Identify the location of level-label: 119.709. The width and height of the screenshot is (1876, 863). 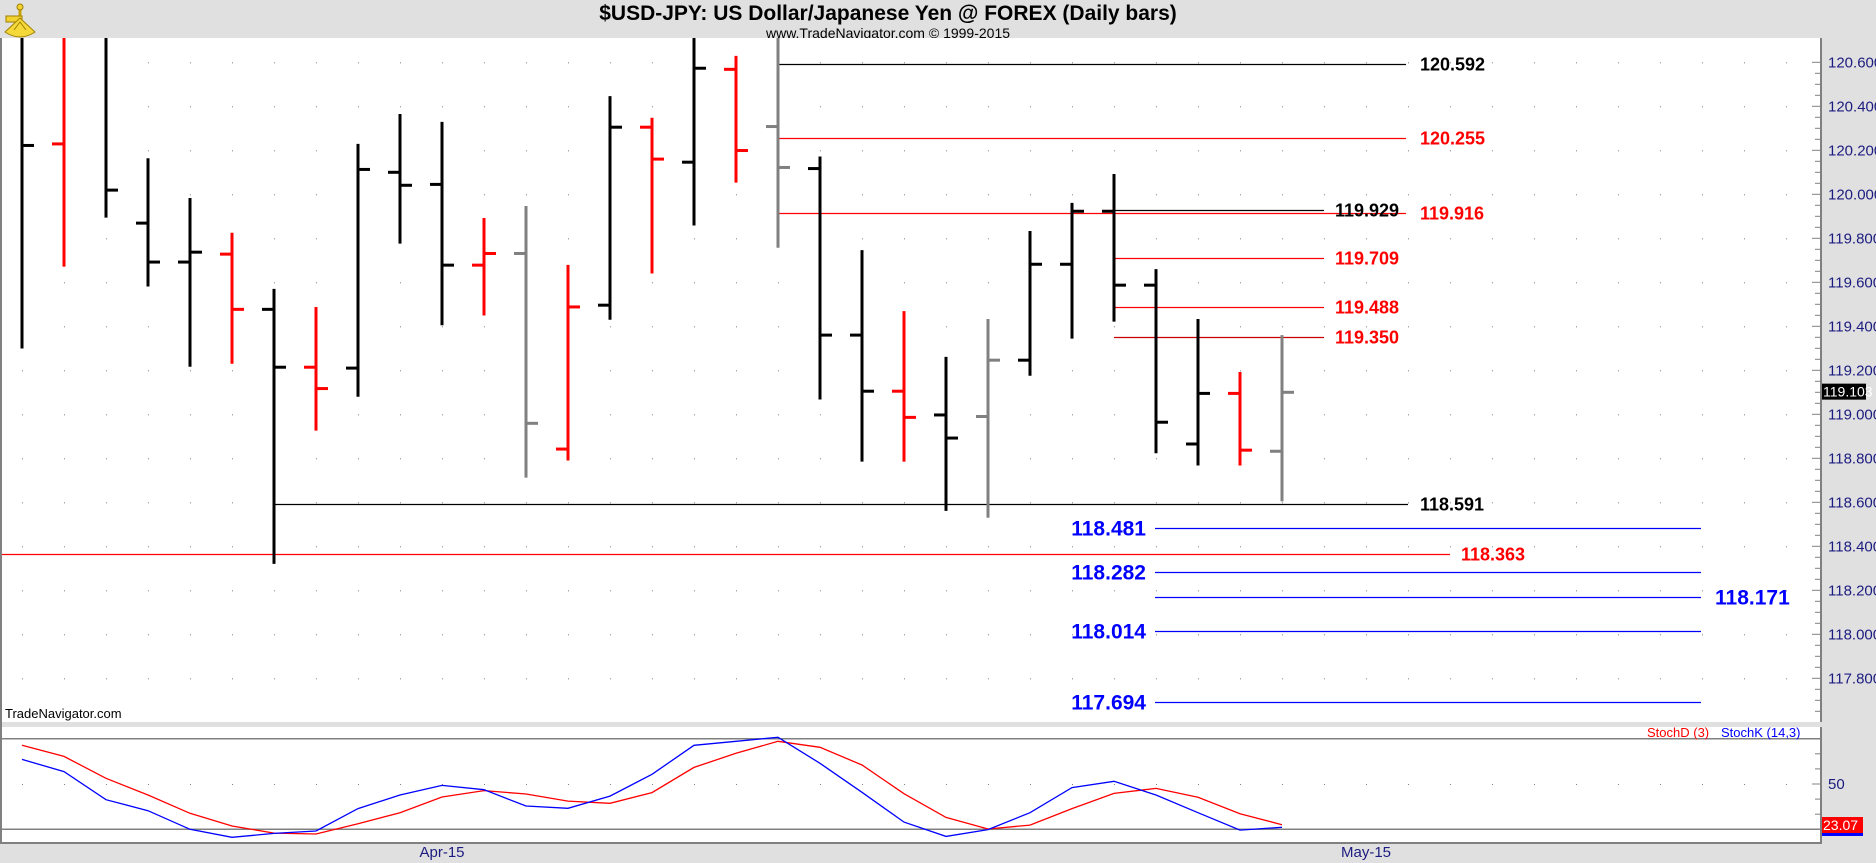
(1367, 259).